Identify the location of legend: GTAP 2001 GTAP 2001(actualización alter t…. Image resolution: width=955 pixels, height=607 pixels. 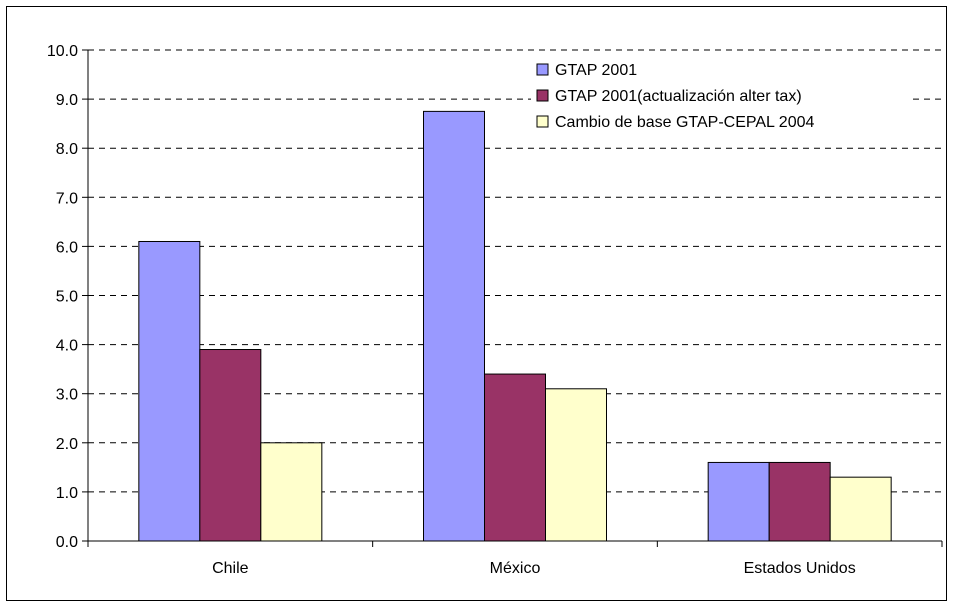
(721, 93).